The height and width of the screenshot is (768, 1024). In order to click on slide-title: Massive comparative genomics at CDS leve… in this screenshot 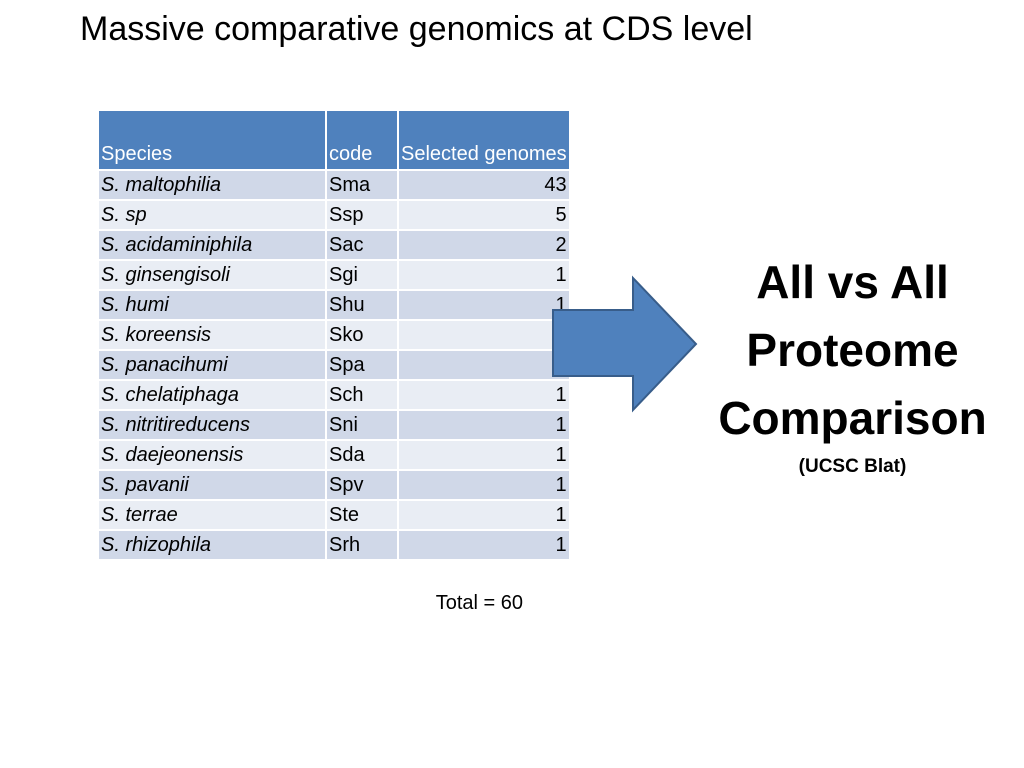, I will do `click(416, 29)`.